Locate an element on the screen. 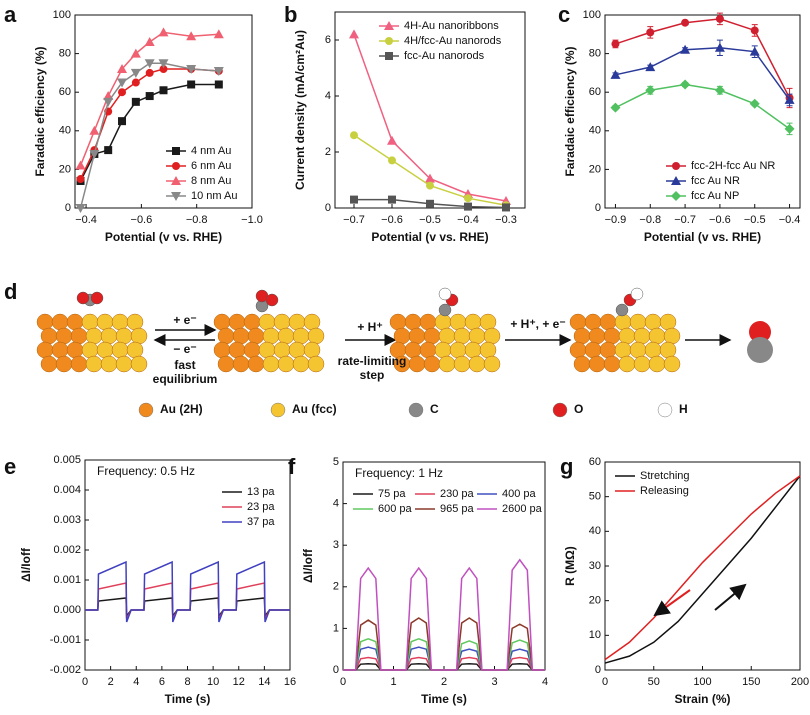  legend-label: 4H/fcc-Au nanorods is located at coordinates (453, 41).